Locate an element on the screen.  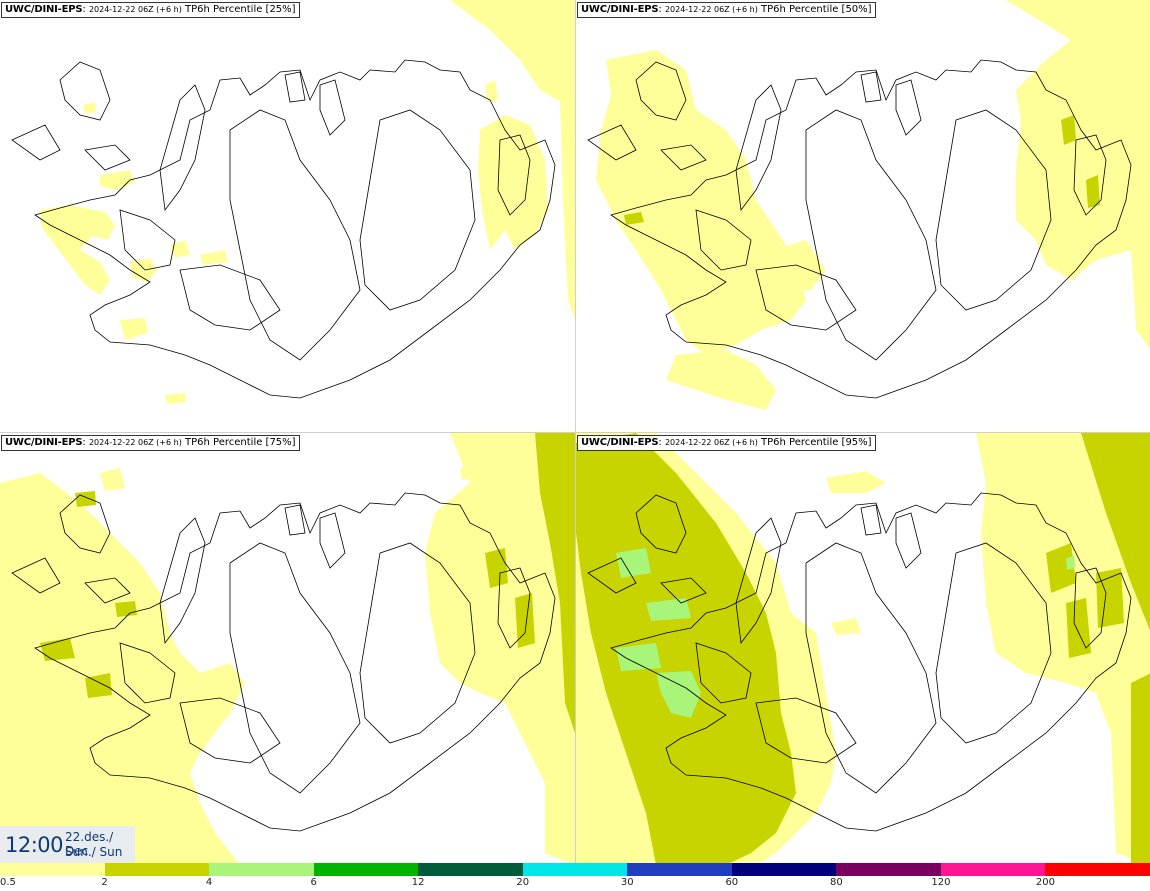
valid-date-line1: 22.des./ Dec is located at coordinates (89, 844).